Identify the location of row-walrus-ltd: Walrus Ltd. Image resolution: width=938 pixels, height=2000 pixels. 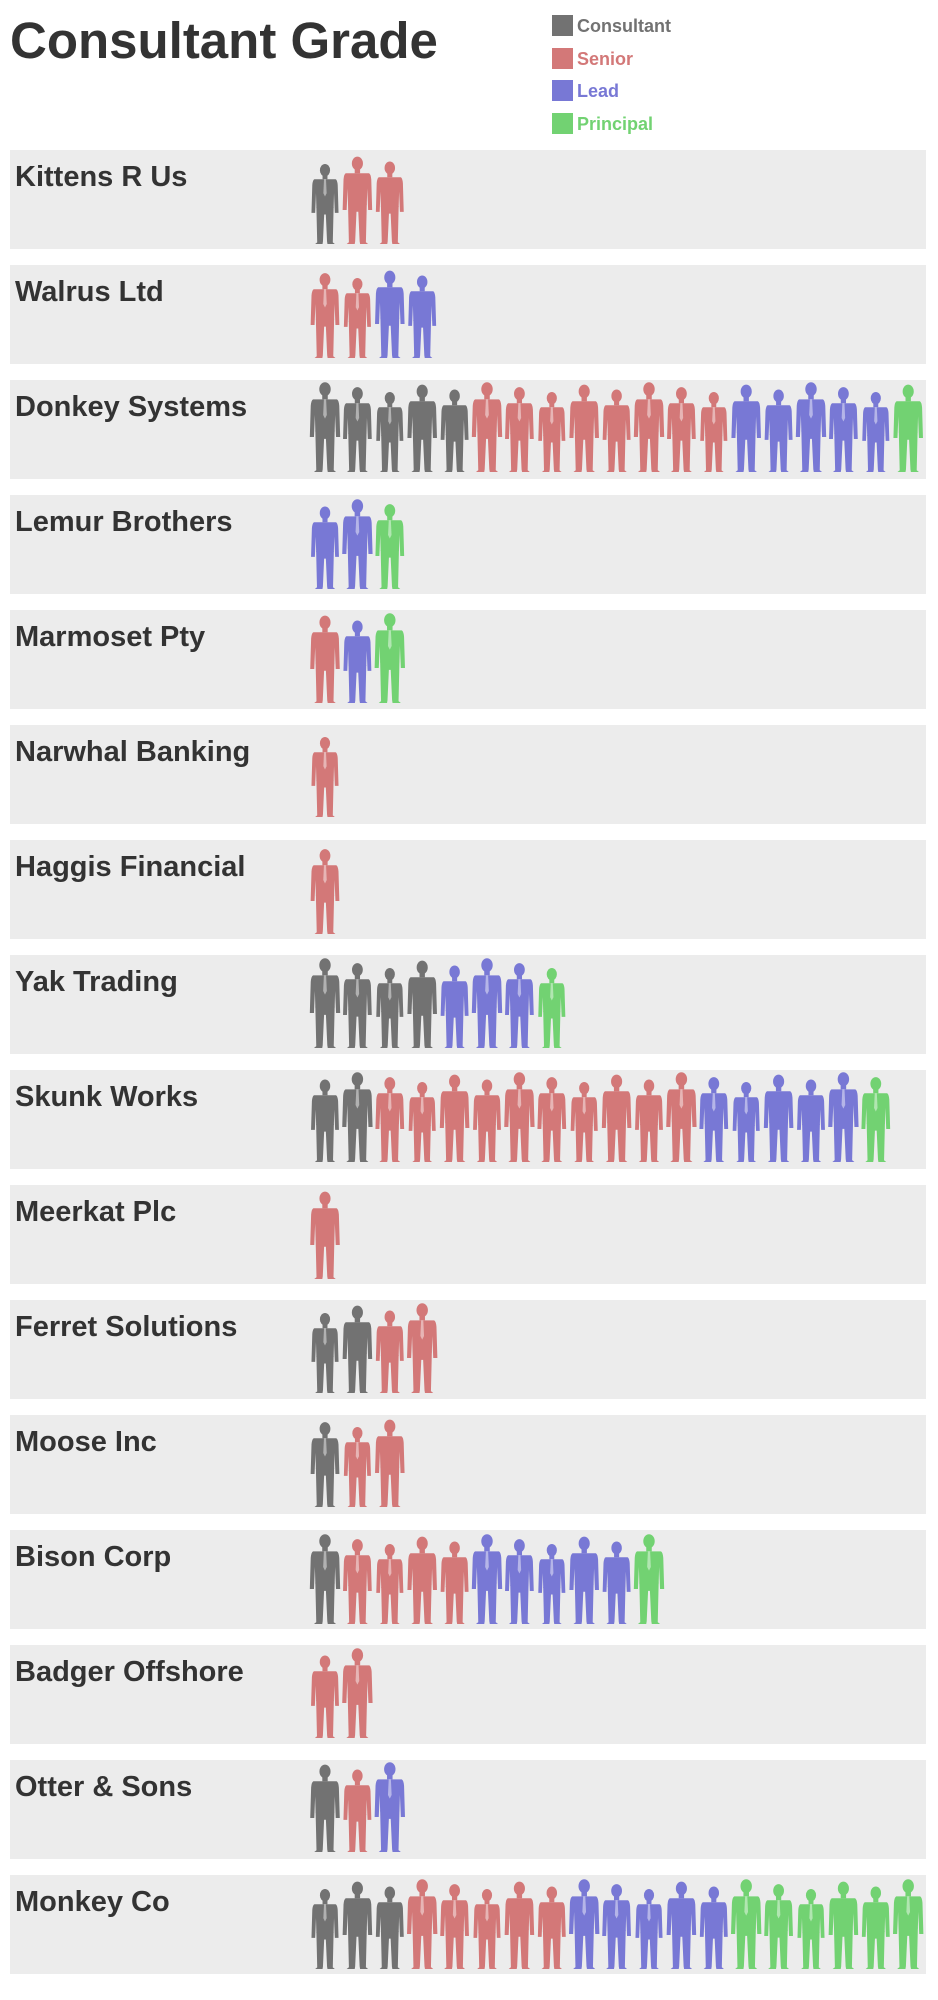
(468, 314).